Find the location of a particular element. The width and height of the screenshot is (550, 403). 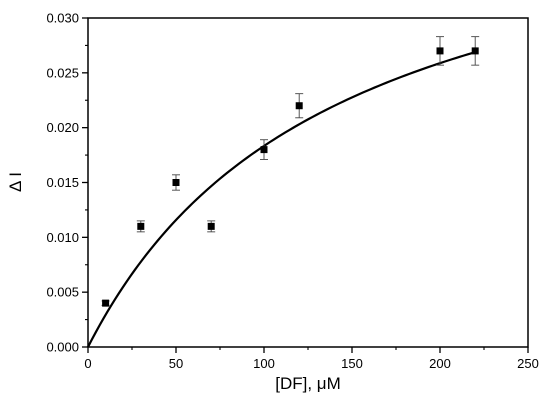

x-tick-label: 100 is located at coordinates (264, 363).